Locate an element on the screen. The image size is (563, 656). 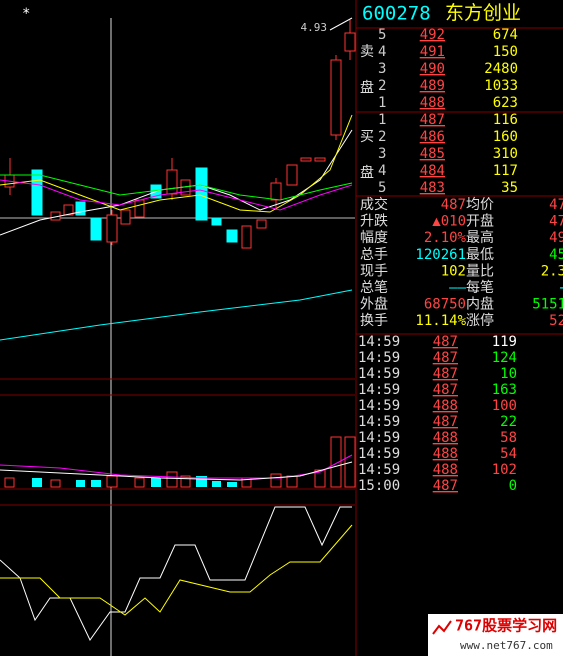
stat-label: 均价 is located at coordinates (480, 205).